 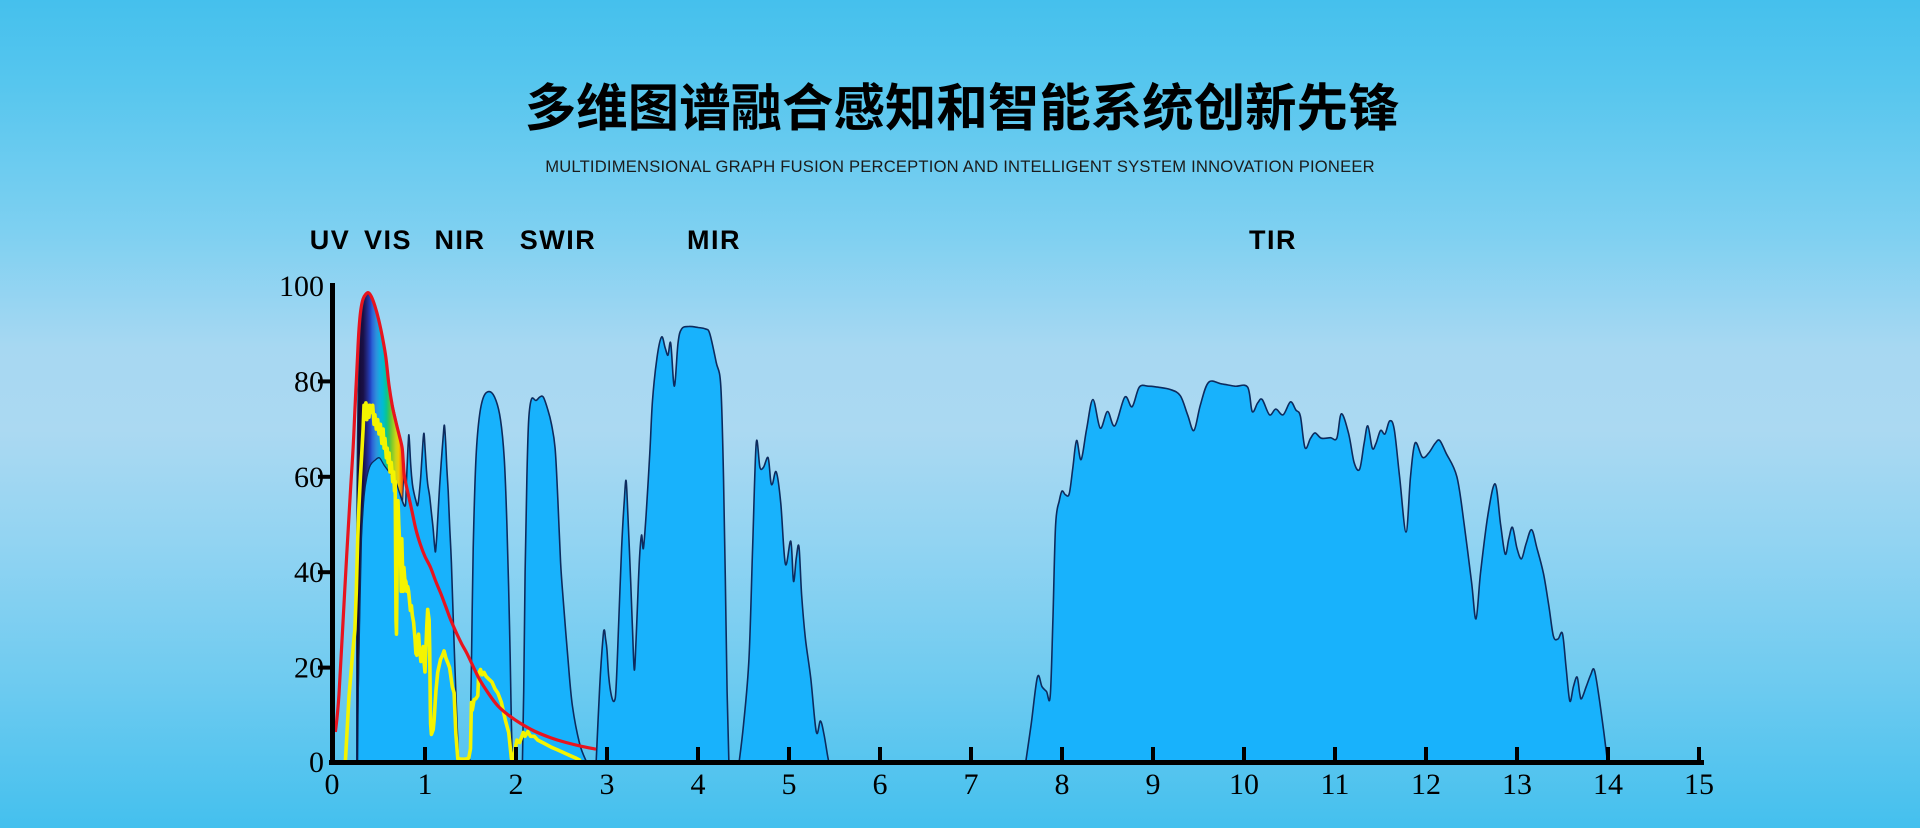 What do you see at coordinates (309, 668) in the screenshot?
I see `svg-text: 20` at bounding box center [309, 668].